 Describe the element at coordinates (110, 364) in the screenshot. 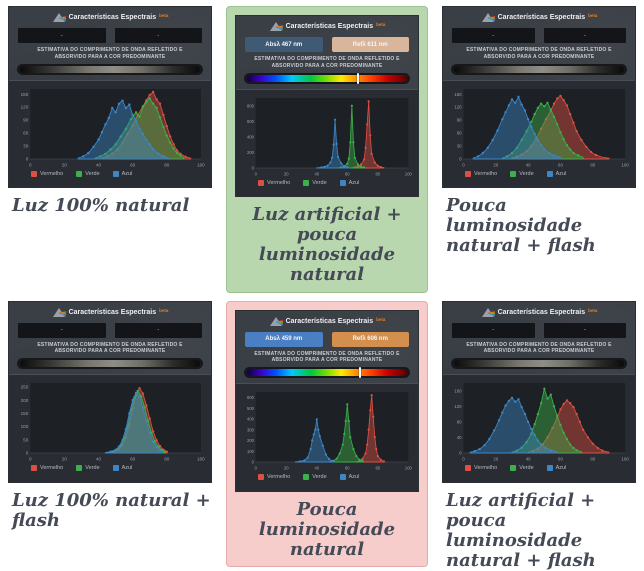

I see `grayscale-spectrum` at that location.